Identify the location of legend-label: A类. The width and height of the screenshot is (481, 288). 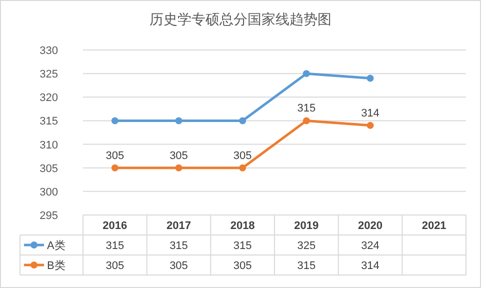
(56, 245).